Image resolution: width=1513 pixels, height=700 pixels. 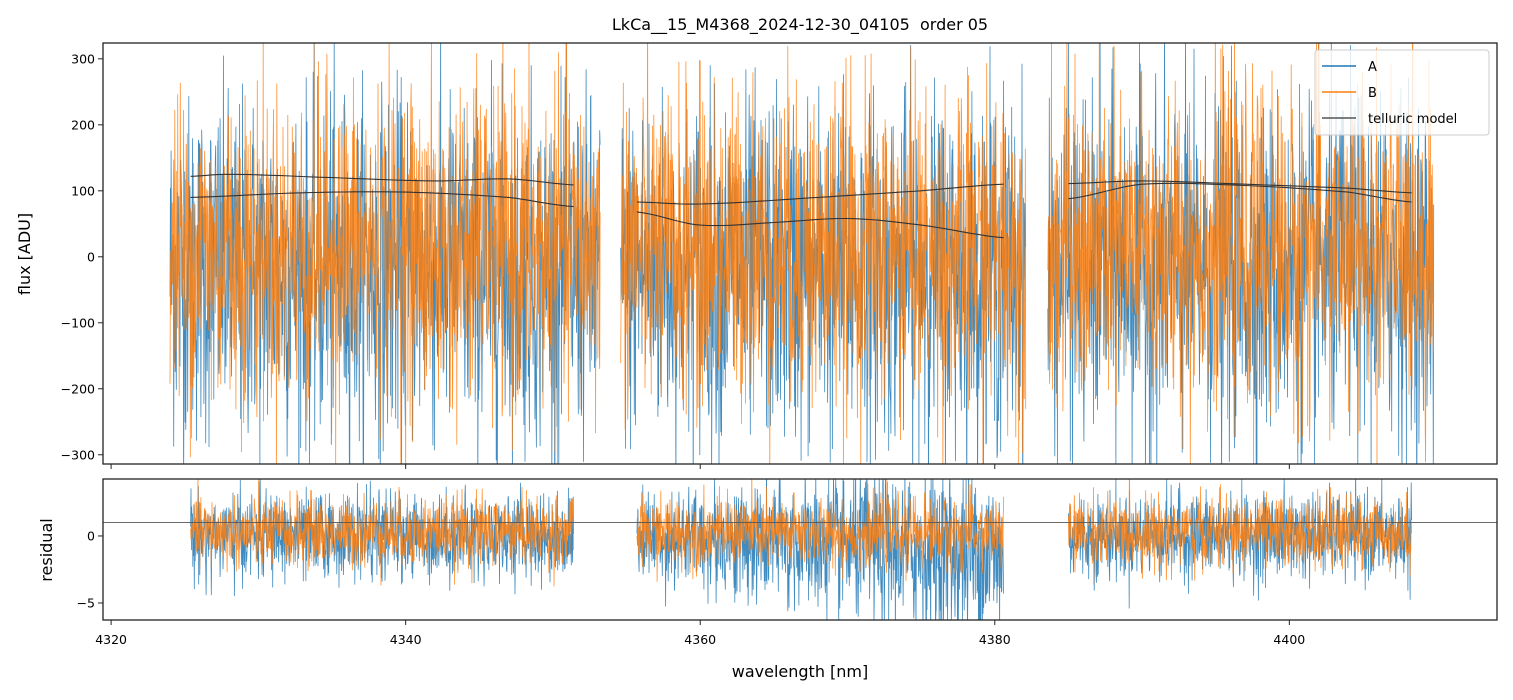 What do you see at coordinates (995, 639) in the screenshot?
I see `x-tick-label: 4380` at bounding box center [995, 639].